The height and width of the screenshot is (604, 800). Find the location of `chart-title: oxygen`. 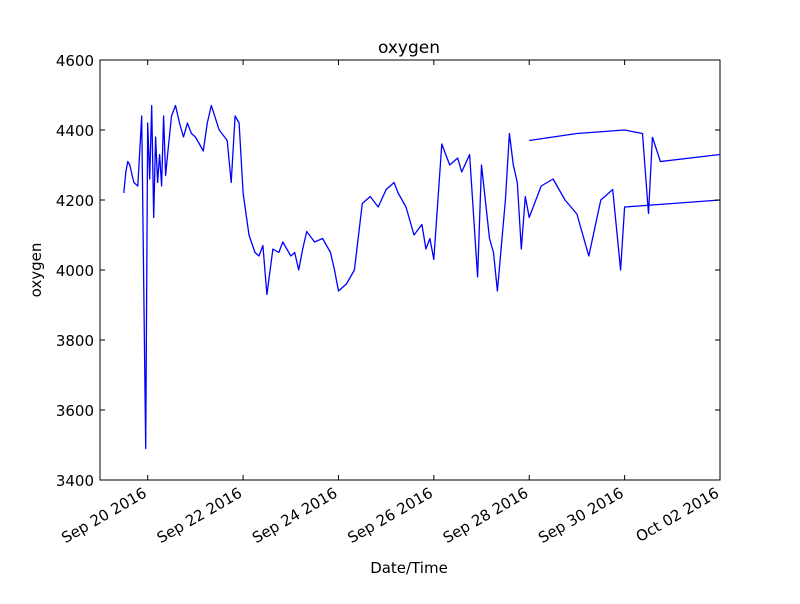

chart-title: oxygen is located at coordinates (409, 48).